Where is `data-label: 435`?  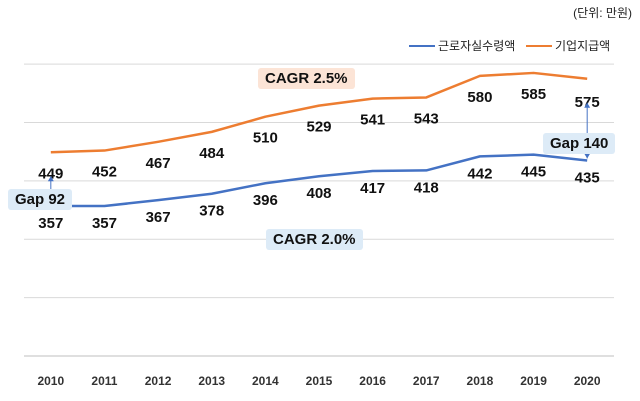
data-label: 435 is located at coordinates (587, 177).